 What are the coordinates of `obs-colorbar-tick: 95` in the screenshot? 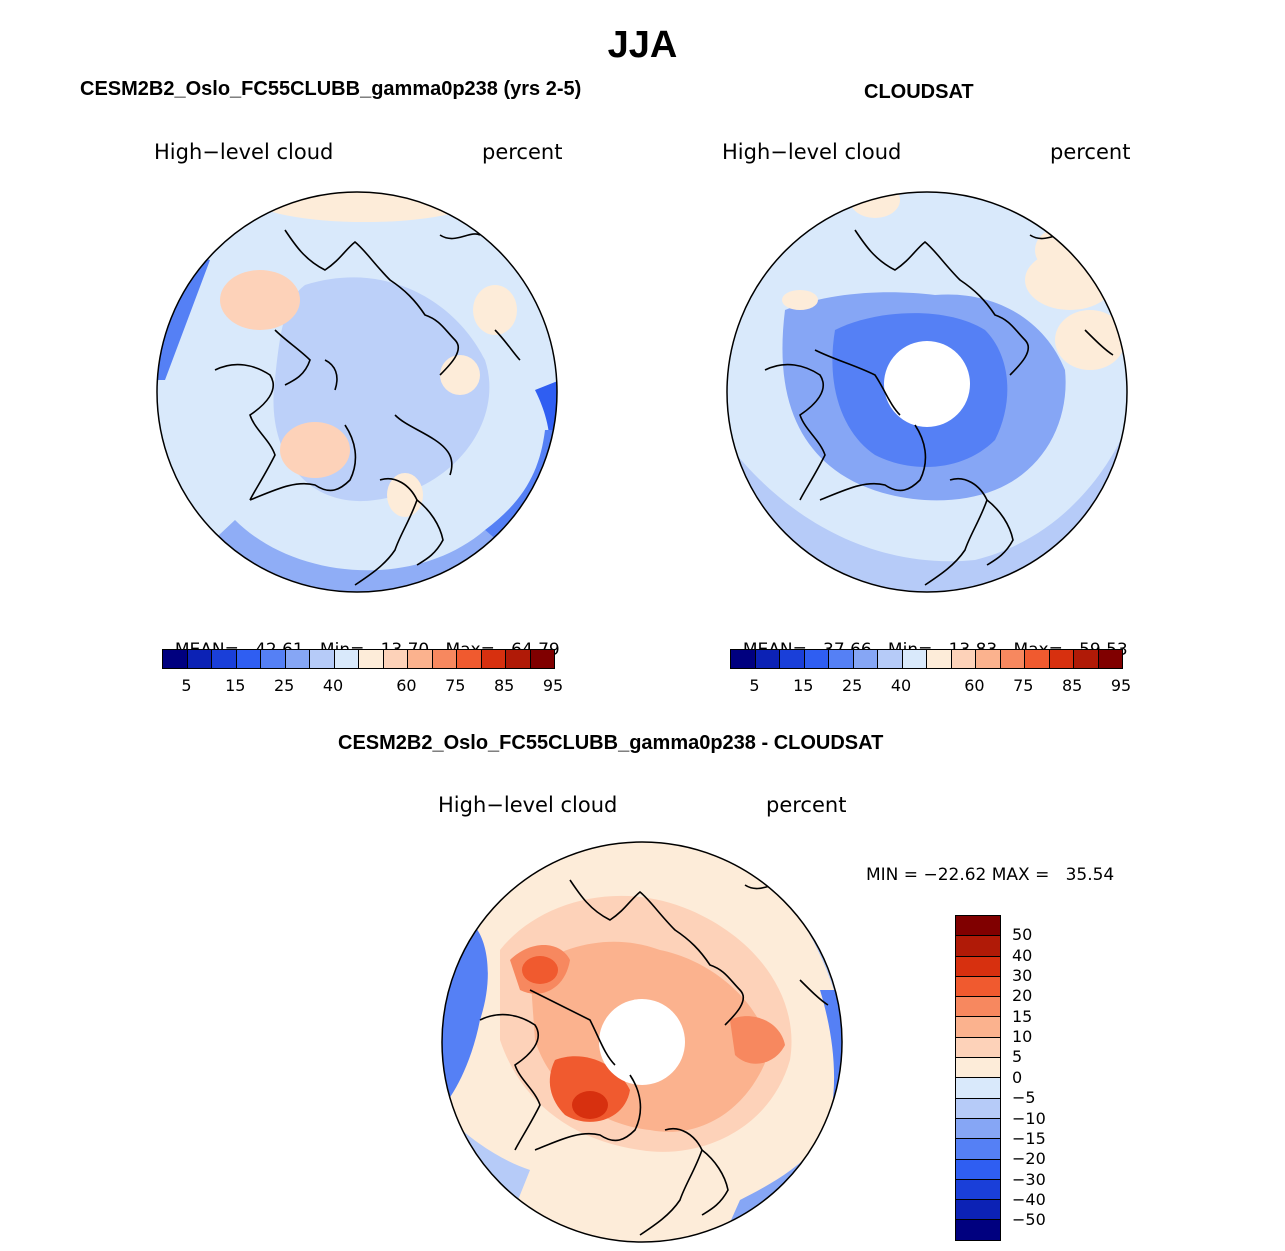 It's located at (1121, 685).